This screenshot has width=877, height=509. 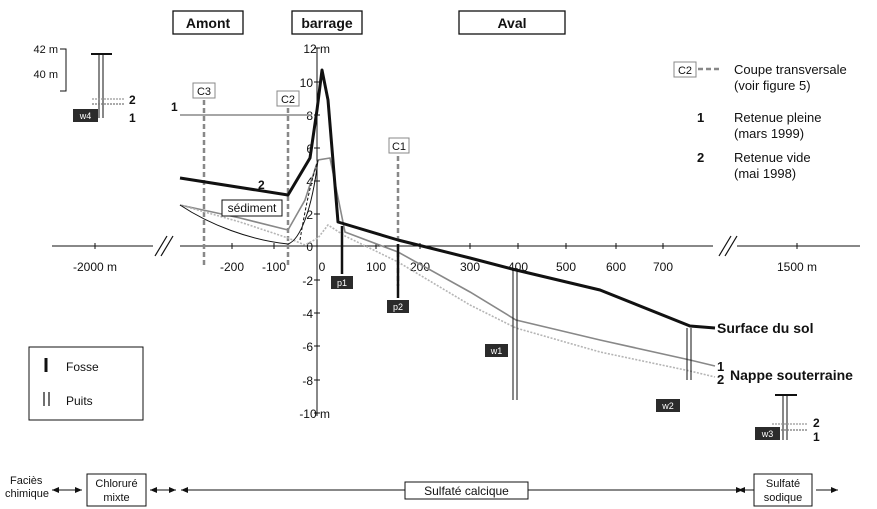 I want to click on y-label: 2, so click(x=309, y=215).